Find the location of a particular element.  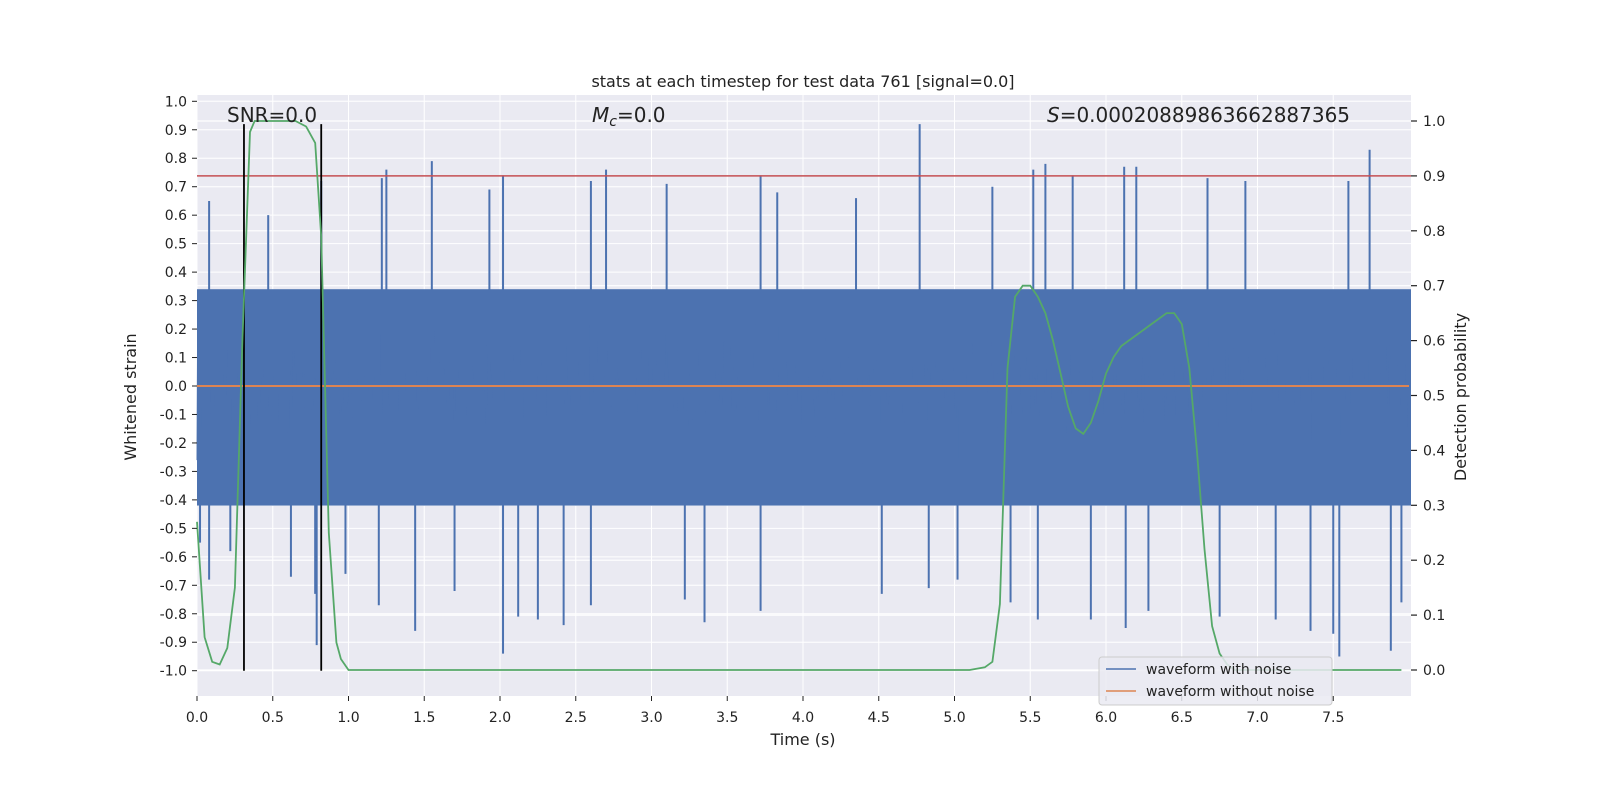

y2-tick-label: 1.0 is located at coordinates (1434, 122).